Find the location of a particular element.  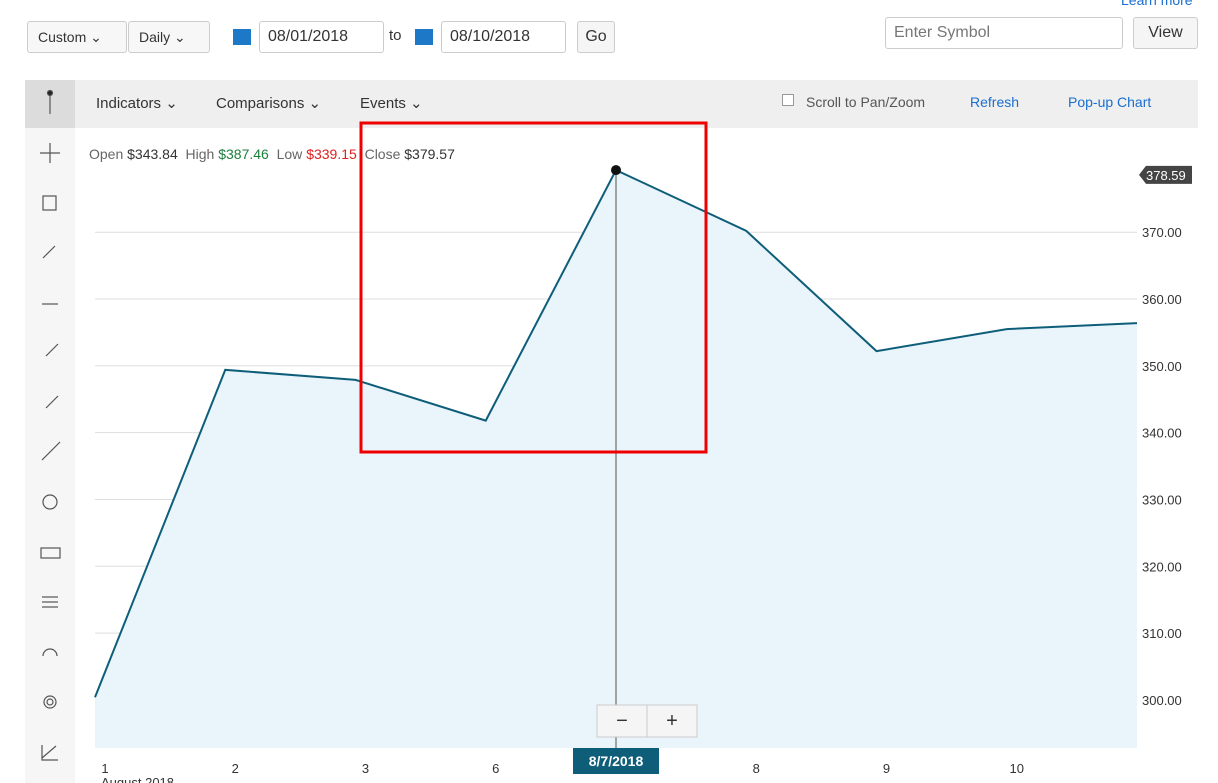

chart-toolbar is located at coordinates (611, 104).